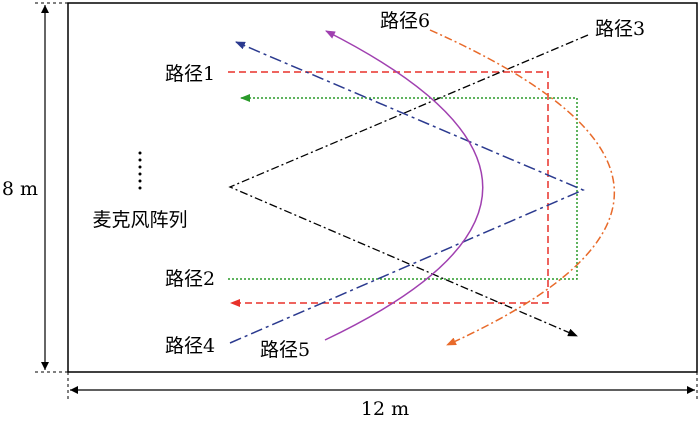 The image size is (700, 425). I want to click on height-label: 8 m, so click(20, 189).